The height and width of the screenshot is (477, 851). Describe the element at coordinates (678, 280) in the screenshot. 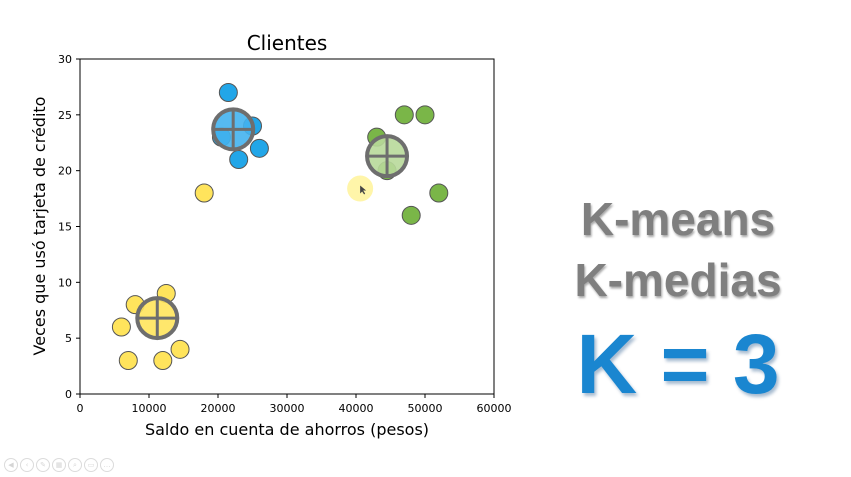

I see `kmedias-label: K-medias` at that location.